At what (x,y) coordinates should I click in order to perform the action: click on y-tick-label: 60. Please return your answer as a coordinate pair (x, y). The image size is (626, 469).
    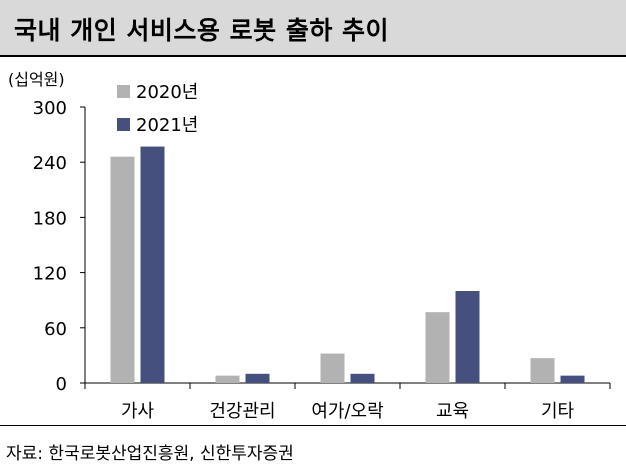
    Looking at the image, I should click on (55, 329).